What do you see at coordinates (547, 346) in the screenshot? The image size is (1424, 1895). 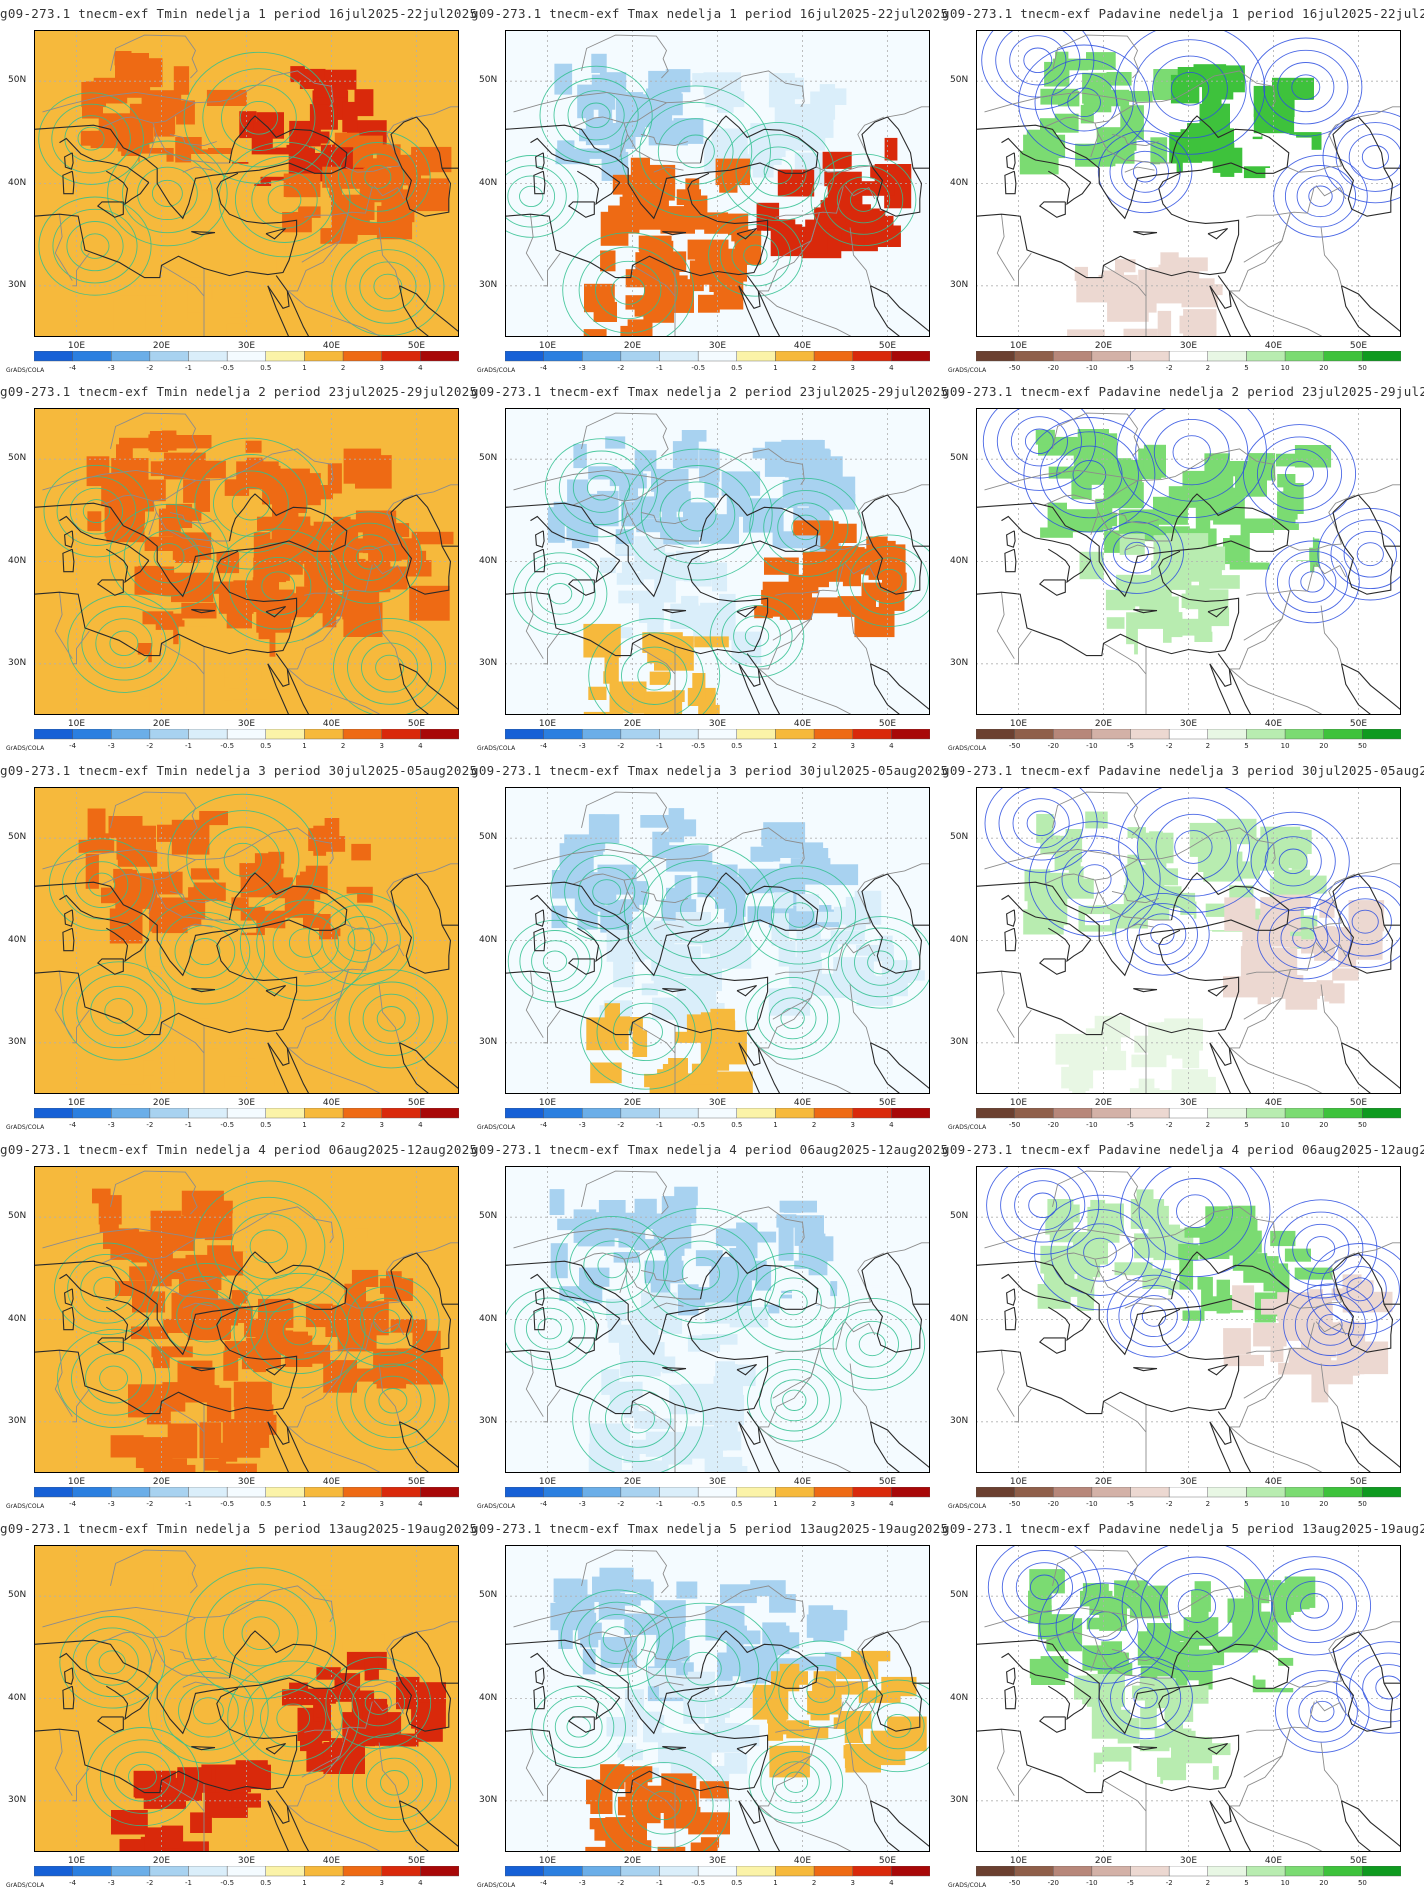 I see `lon-tick-label: 10E` at bounding box center [547, 346].